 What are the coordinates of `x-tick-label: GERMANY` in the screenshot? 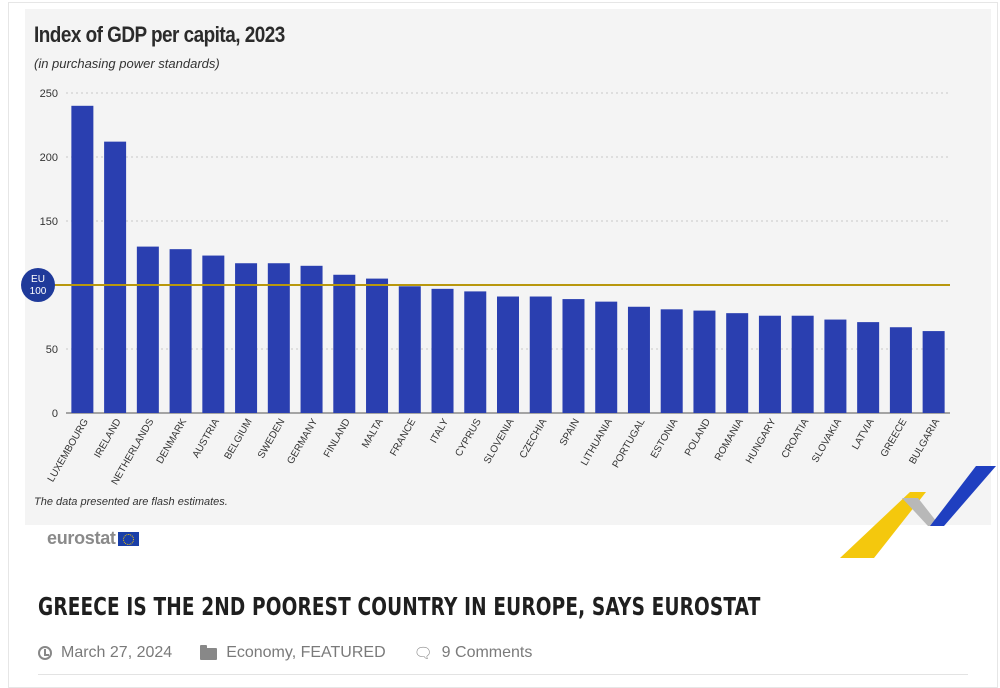 It's located at (302, 442).